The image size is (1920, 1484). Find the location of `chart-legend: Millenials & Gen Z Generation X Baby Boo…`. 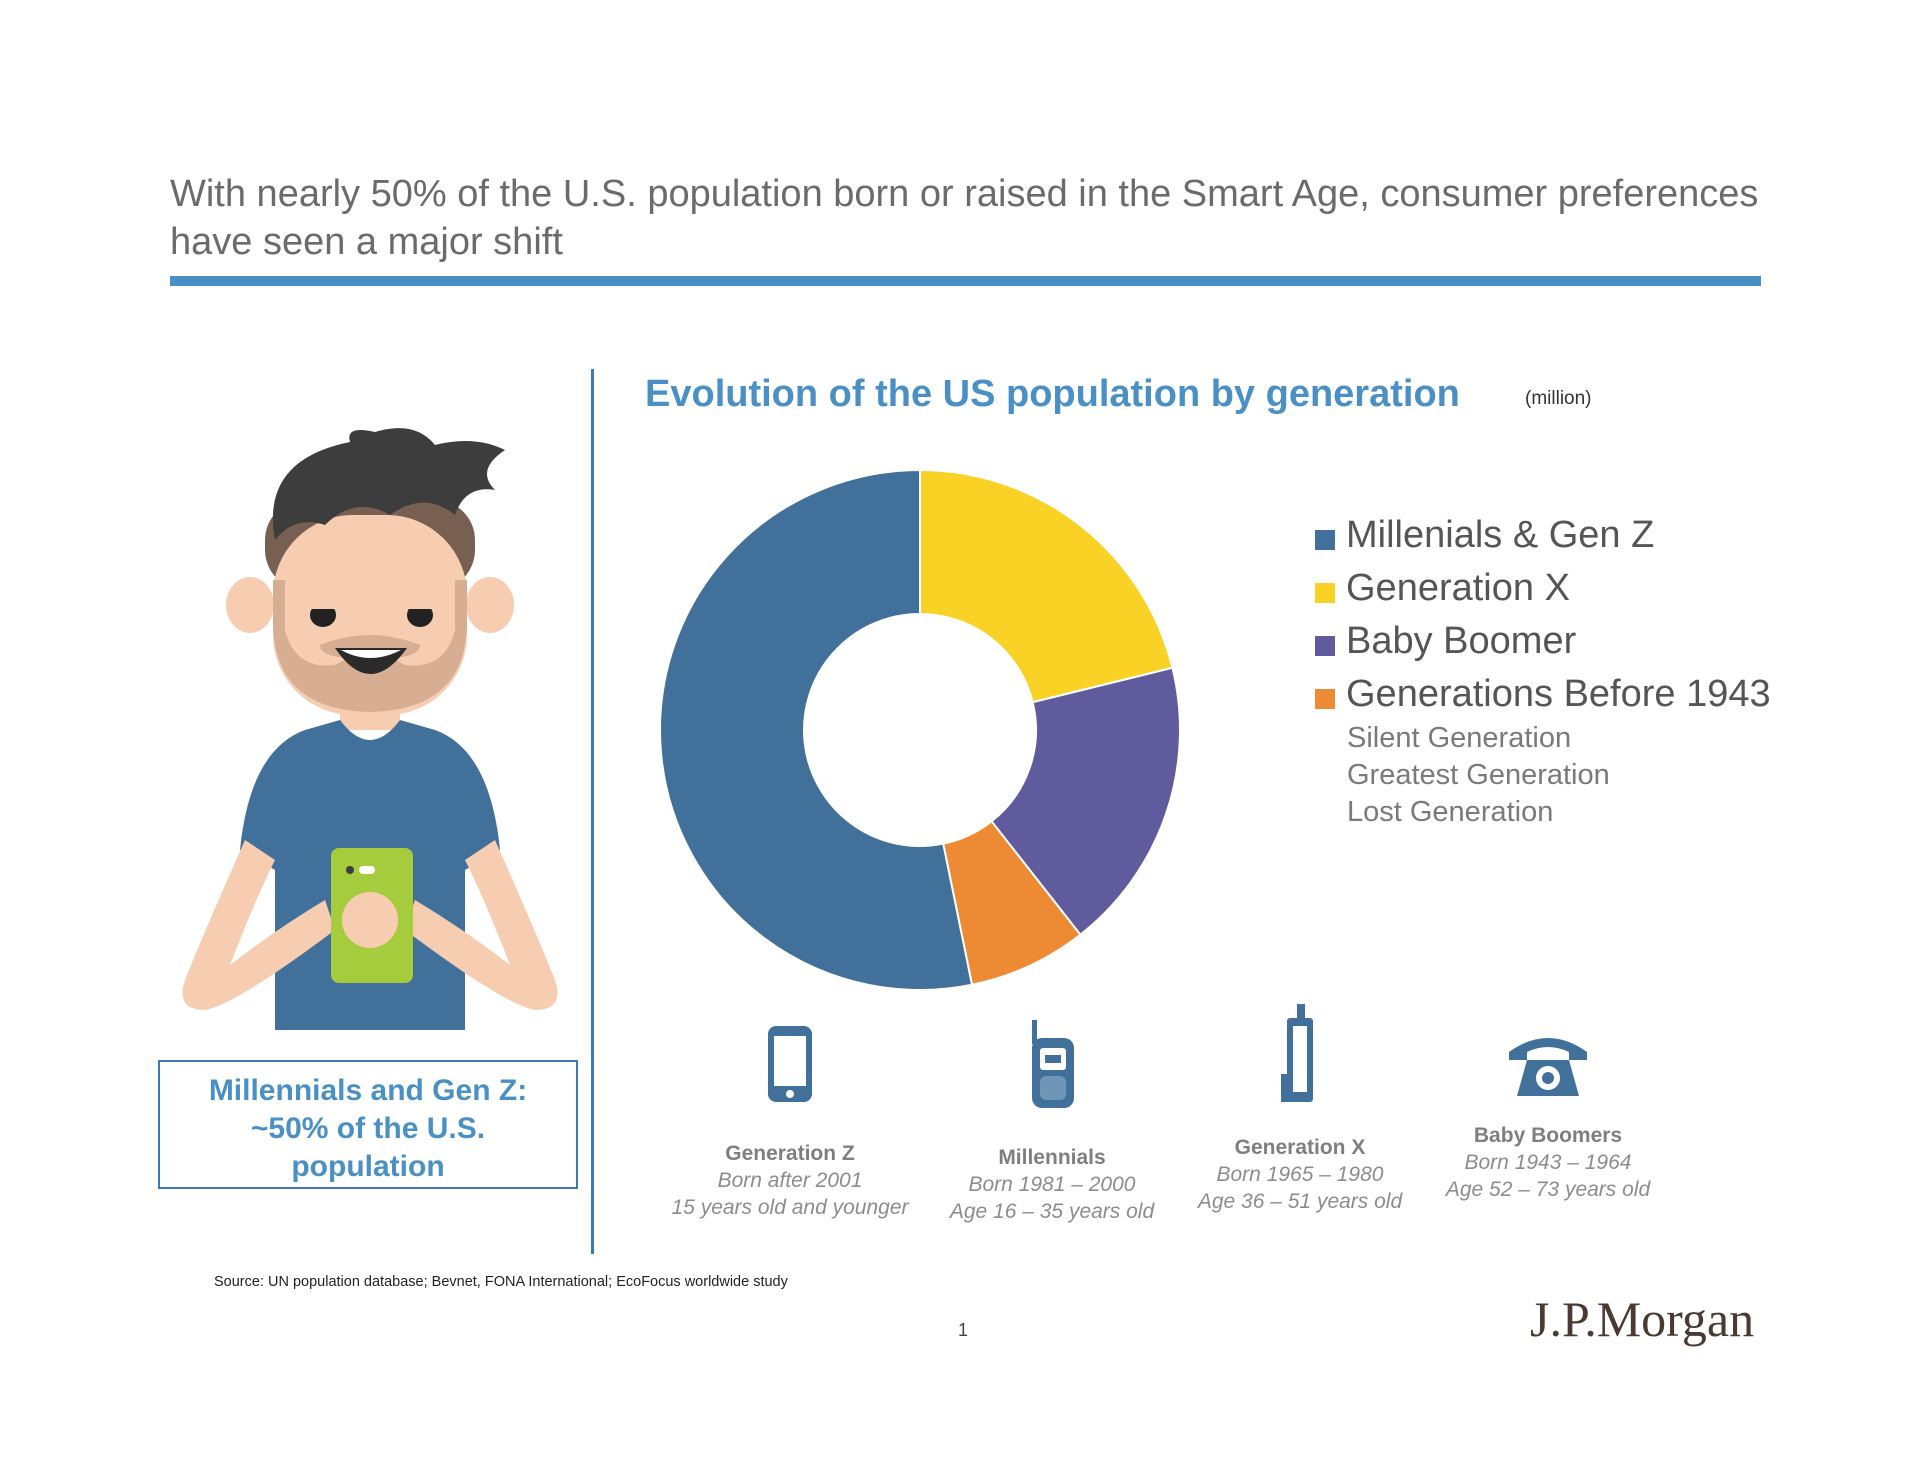

chart-legend: Millenials & Gen Z Generation X Baby Boo… is located at coordinates (1595, 616).